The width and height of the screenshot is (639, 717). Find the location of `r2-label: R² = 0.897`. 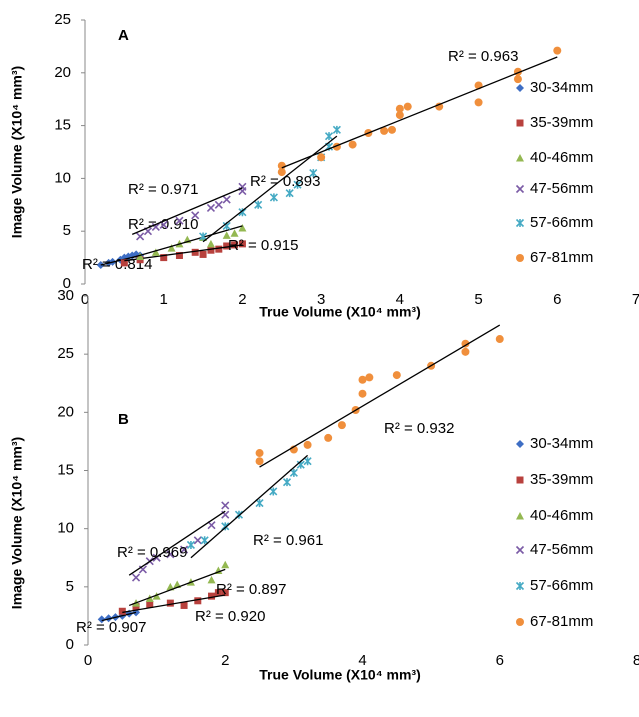

r2-label: R² = 0.897 is located at coordinates (251, 589).